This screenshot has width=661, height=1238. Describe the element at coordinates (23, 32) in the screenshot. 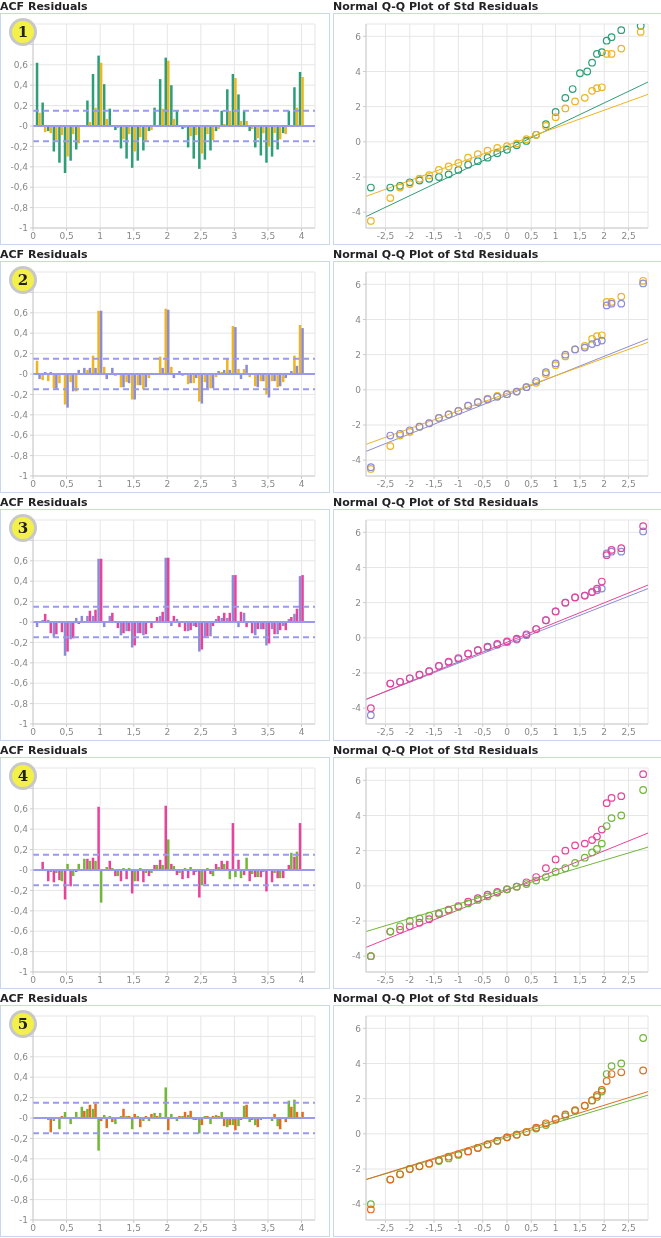

I see `text: 1` at that location.